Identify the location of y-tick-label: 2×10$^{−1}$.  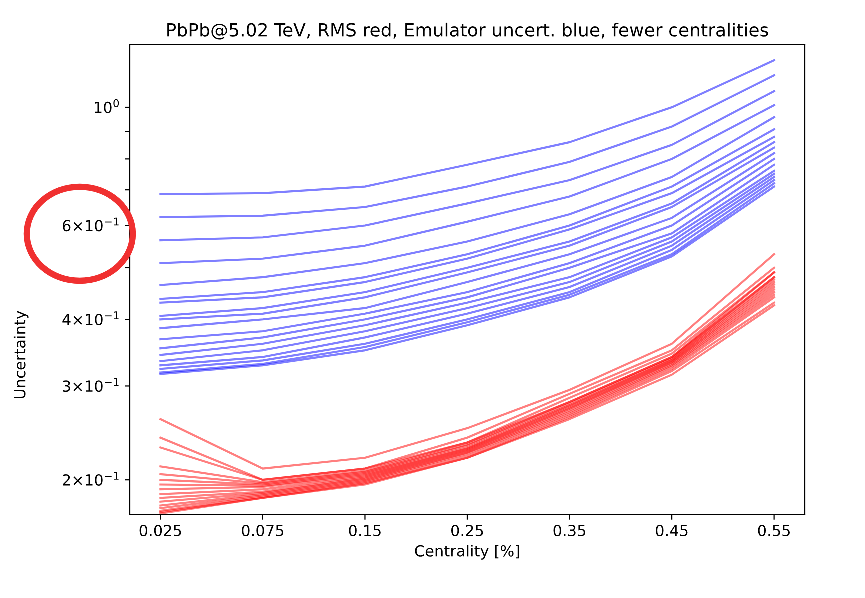
(91, 479).